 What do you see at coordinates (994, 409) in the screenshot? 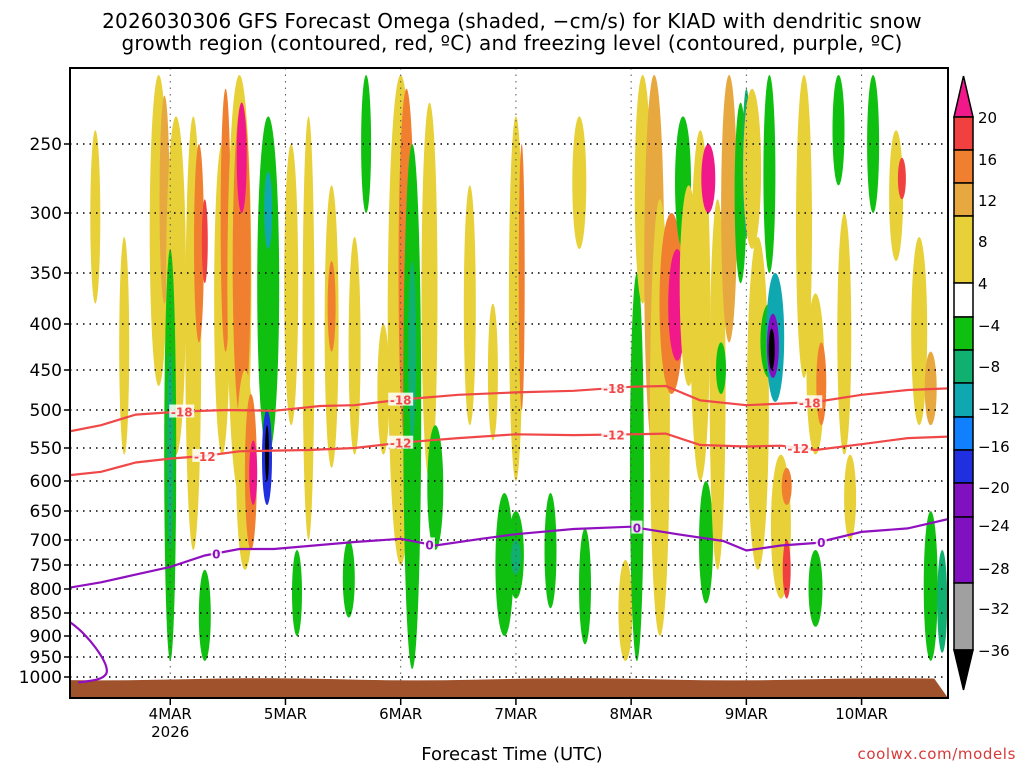
I see `colorbar-label: −12` at bounding box center [994, 409].